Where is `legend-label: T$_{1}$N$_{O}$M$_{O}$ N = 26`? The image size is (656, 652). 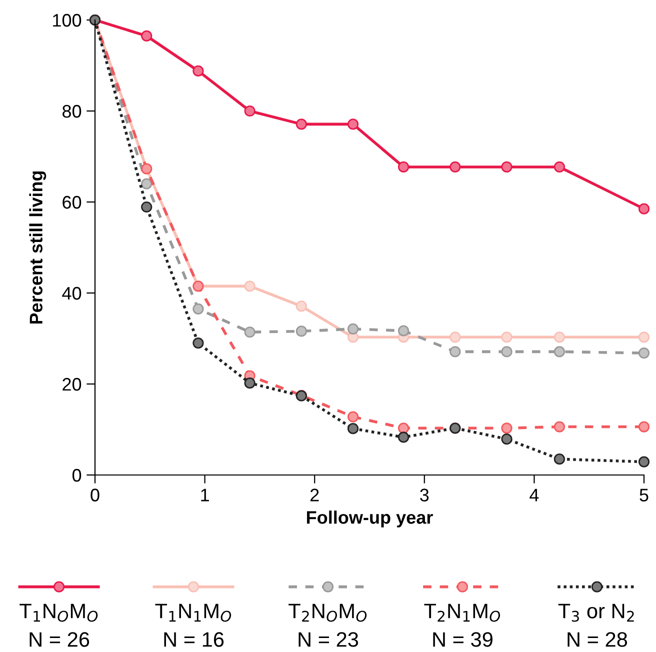
legend-label: T$_{1}$N$_{O}$M$_{O}$ N = 26 is located at coordinates (59, 625).